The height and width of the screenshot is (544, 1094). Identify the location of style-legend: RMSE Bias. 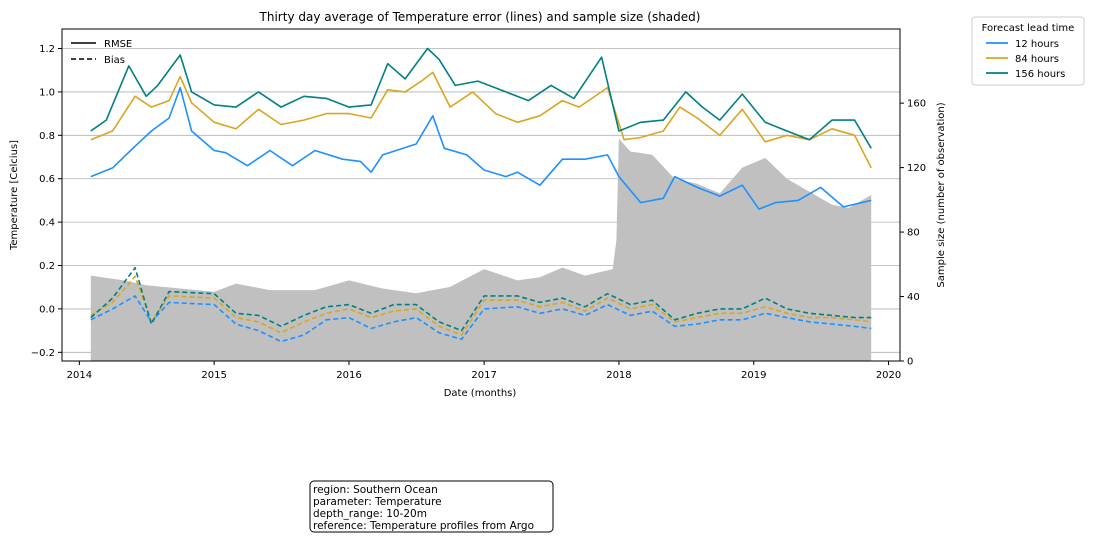
(101, 52).